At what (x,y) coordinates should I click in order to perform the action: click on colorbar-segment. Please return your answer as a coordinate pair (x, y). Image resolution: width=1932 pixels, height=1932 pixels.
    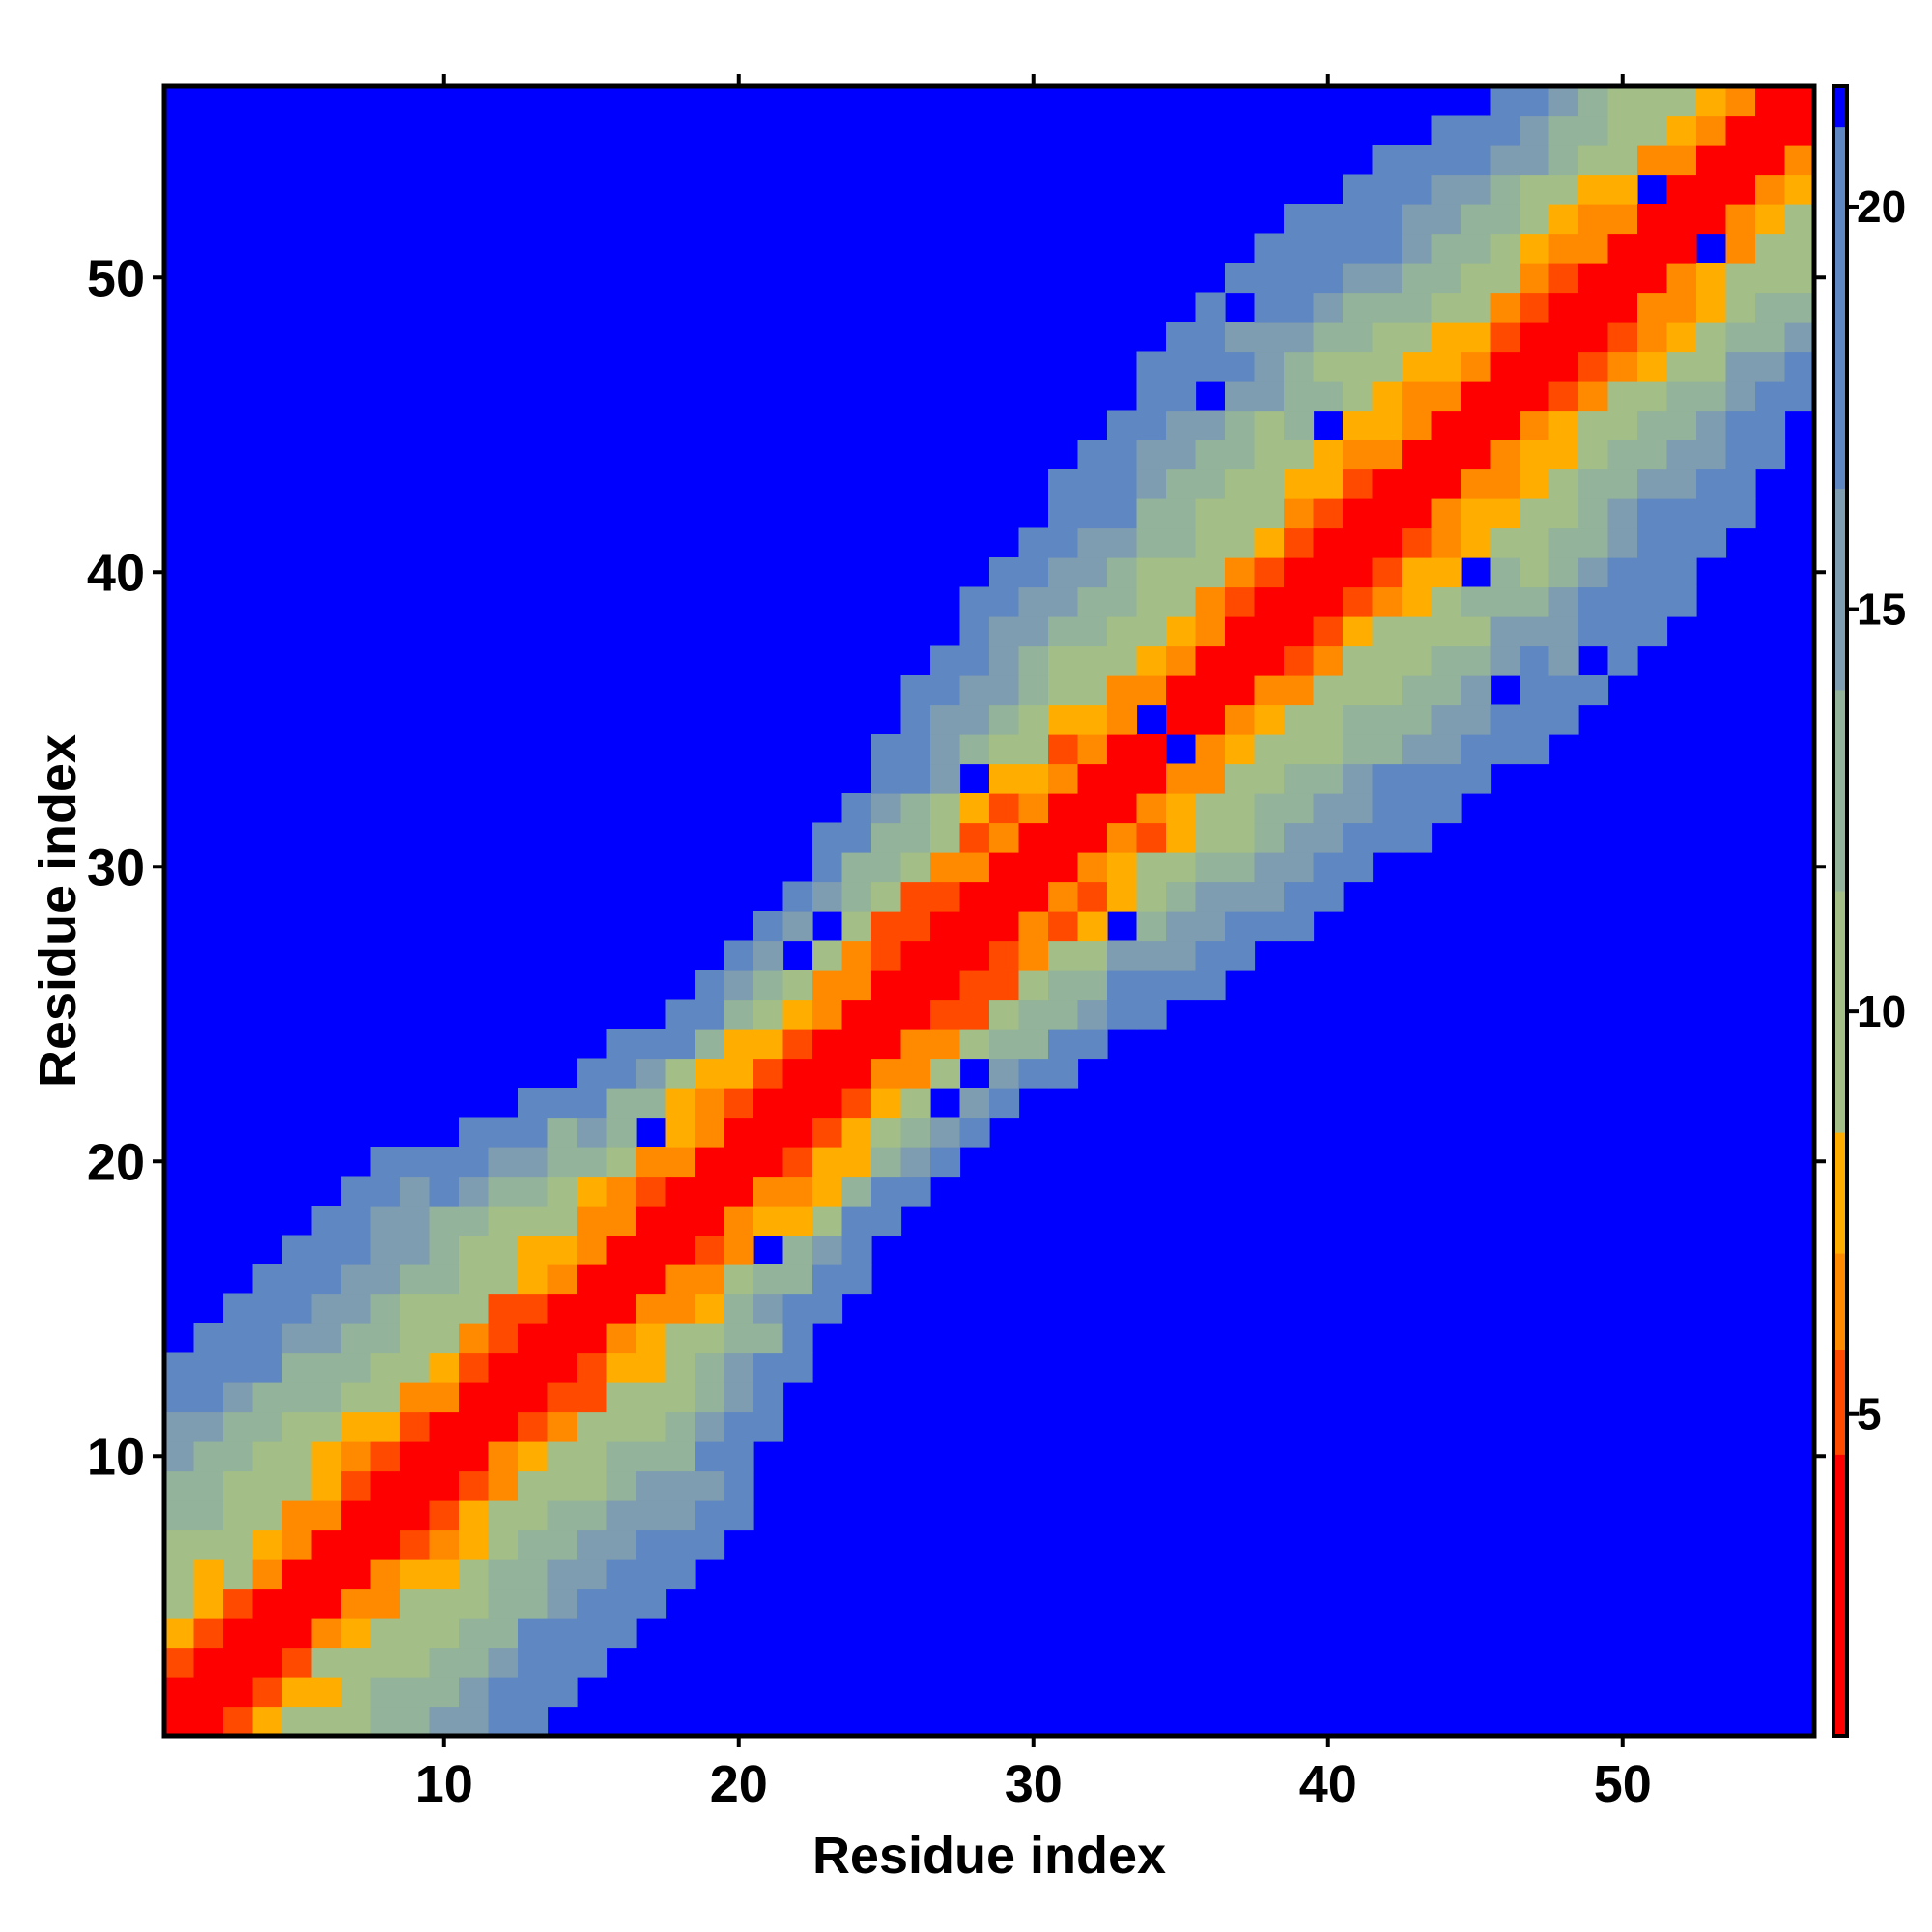
    Looking at the image, I should click on (1840, 1301).